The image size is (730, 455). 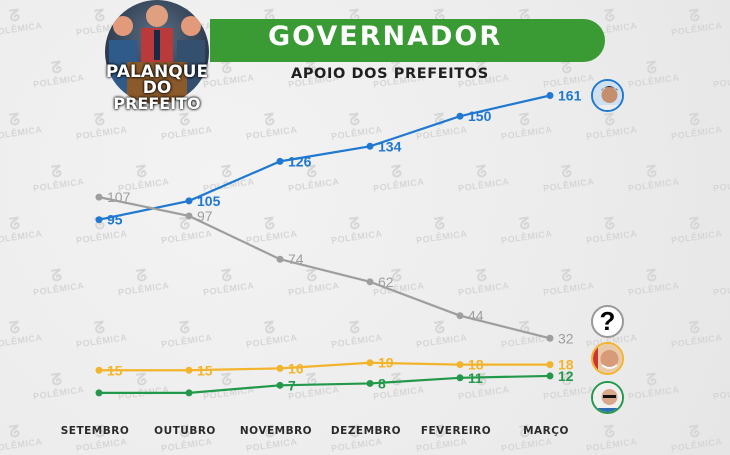 I want to click on gray-value-label: 44, so click(x=476, y=316).